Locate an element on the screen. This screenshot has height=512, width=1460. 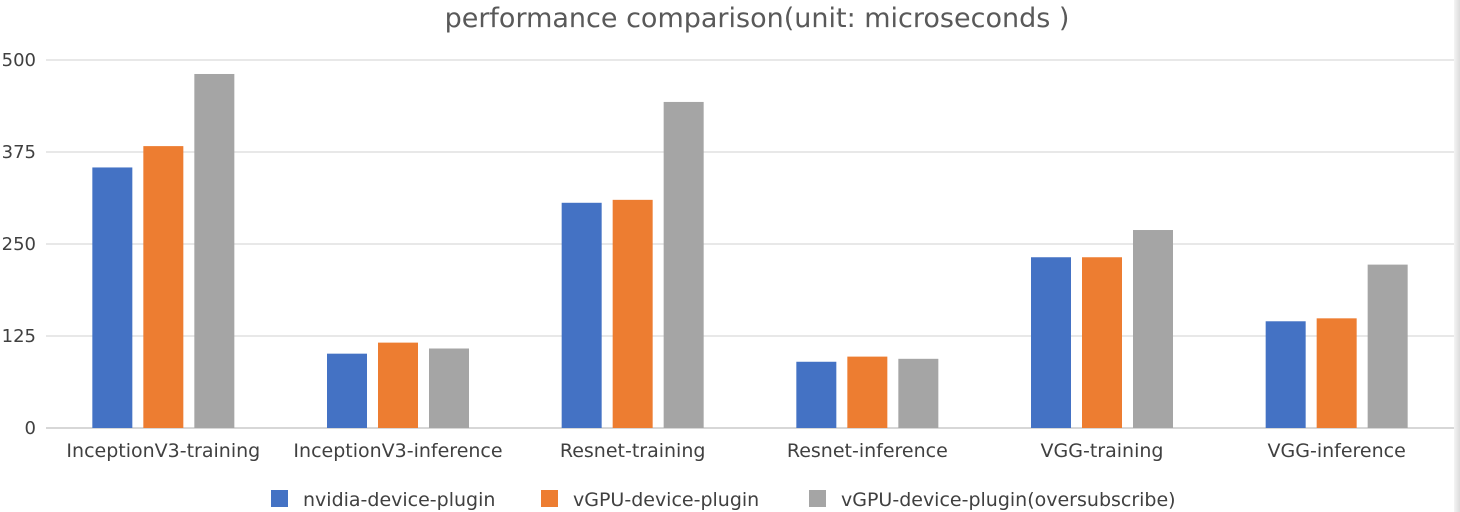
x-category-label: VGG-training is located at coordinates (1102, 451).